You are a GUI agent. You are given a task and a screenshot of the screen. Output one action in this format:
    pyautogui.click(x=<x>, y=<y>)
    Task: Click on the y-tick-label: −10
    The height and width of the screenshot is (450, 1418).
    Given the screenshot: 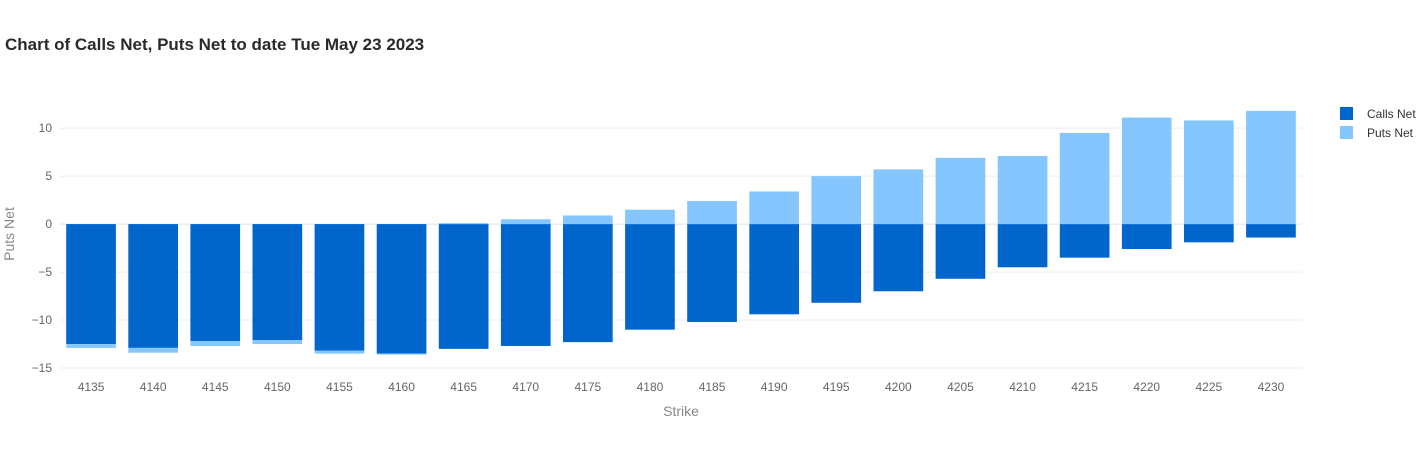 What is the action you would take?
    pyautogui.click(x=42, y=320)
    